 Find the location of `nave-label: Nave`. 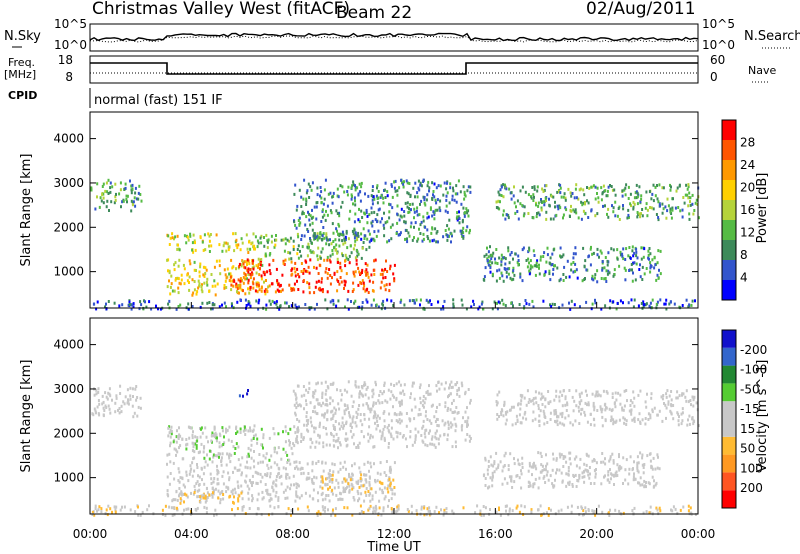

nave-label: Nave is located at coordinates (762, 70).